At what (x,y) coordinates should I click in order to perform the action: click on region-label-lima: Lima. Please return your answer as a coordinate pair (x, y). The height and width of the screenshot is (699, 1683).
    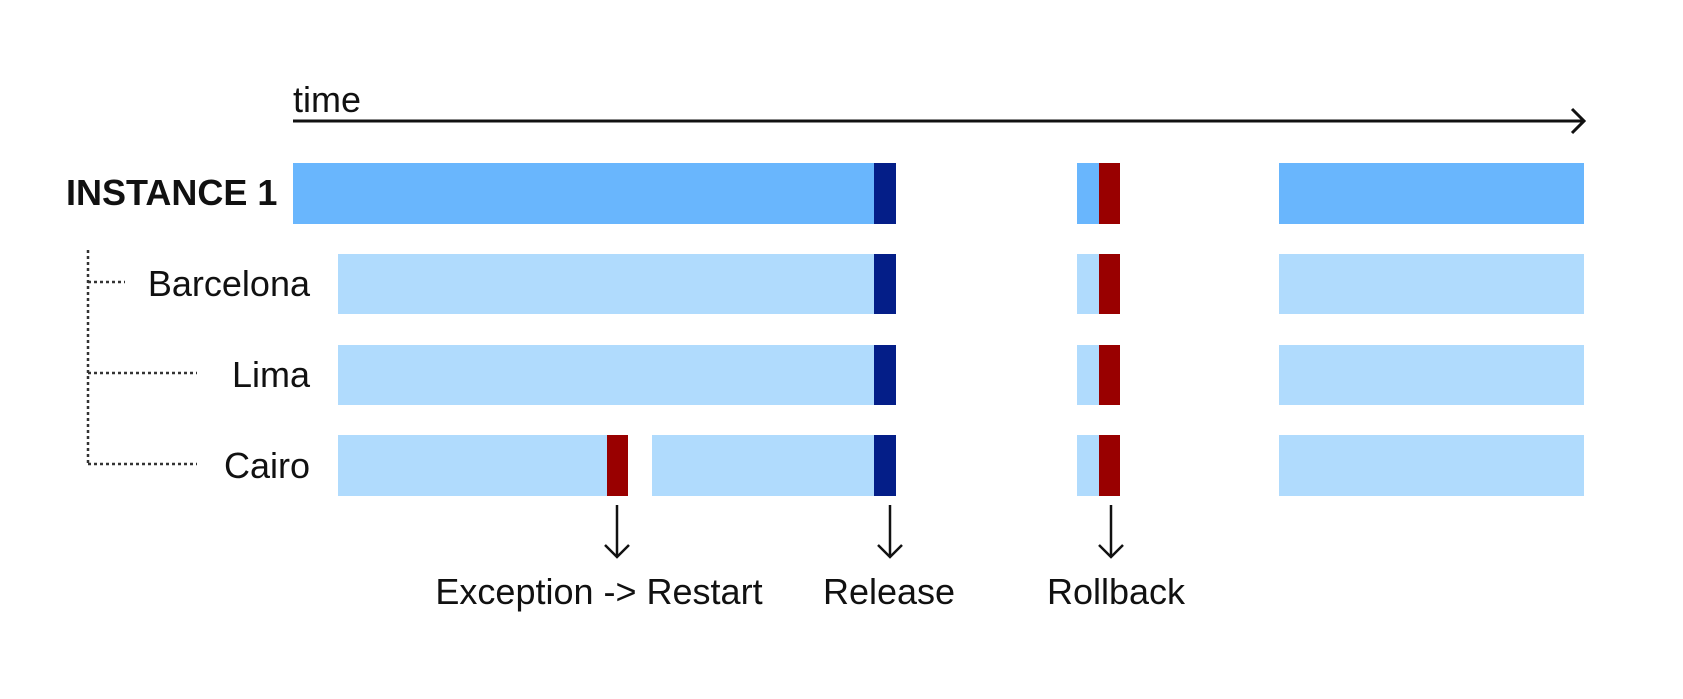
    Looking at the image, I should click on (271, 374).